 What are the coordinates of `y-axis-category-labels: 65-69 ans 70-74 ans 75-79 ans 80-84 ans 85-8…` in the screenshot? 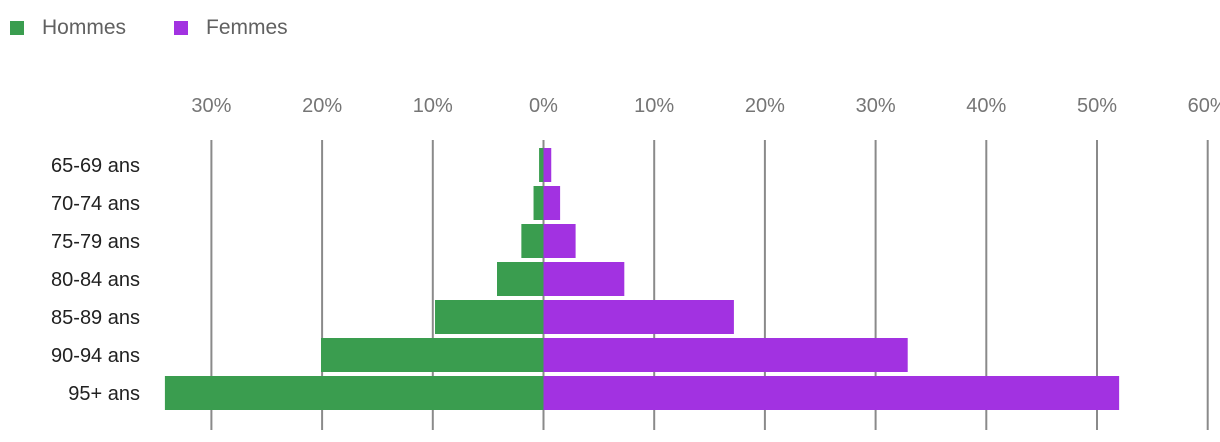 It's located at (95, 280).